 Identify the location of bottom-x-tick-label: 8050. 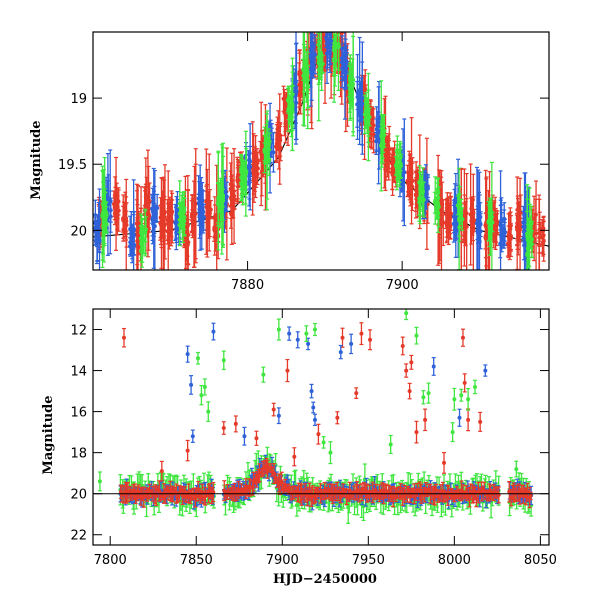
(540, 560).